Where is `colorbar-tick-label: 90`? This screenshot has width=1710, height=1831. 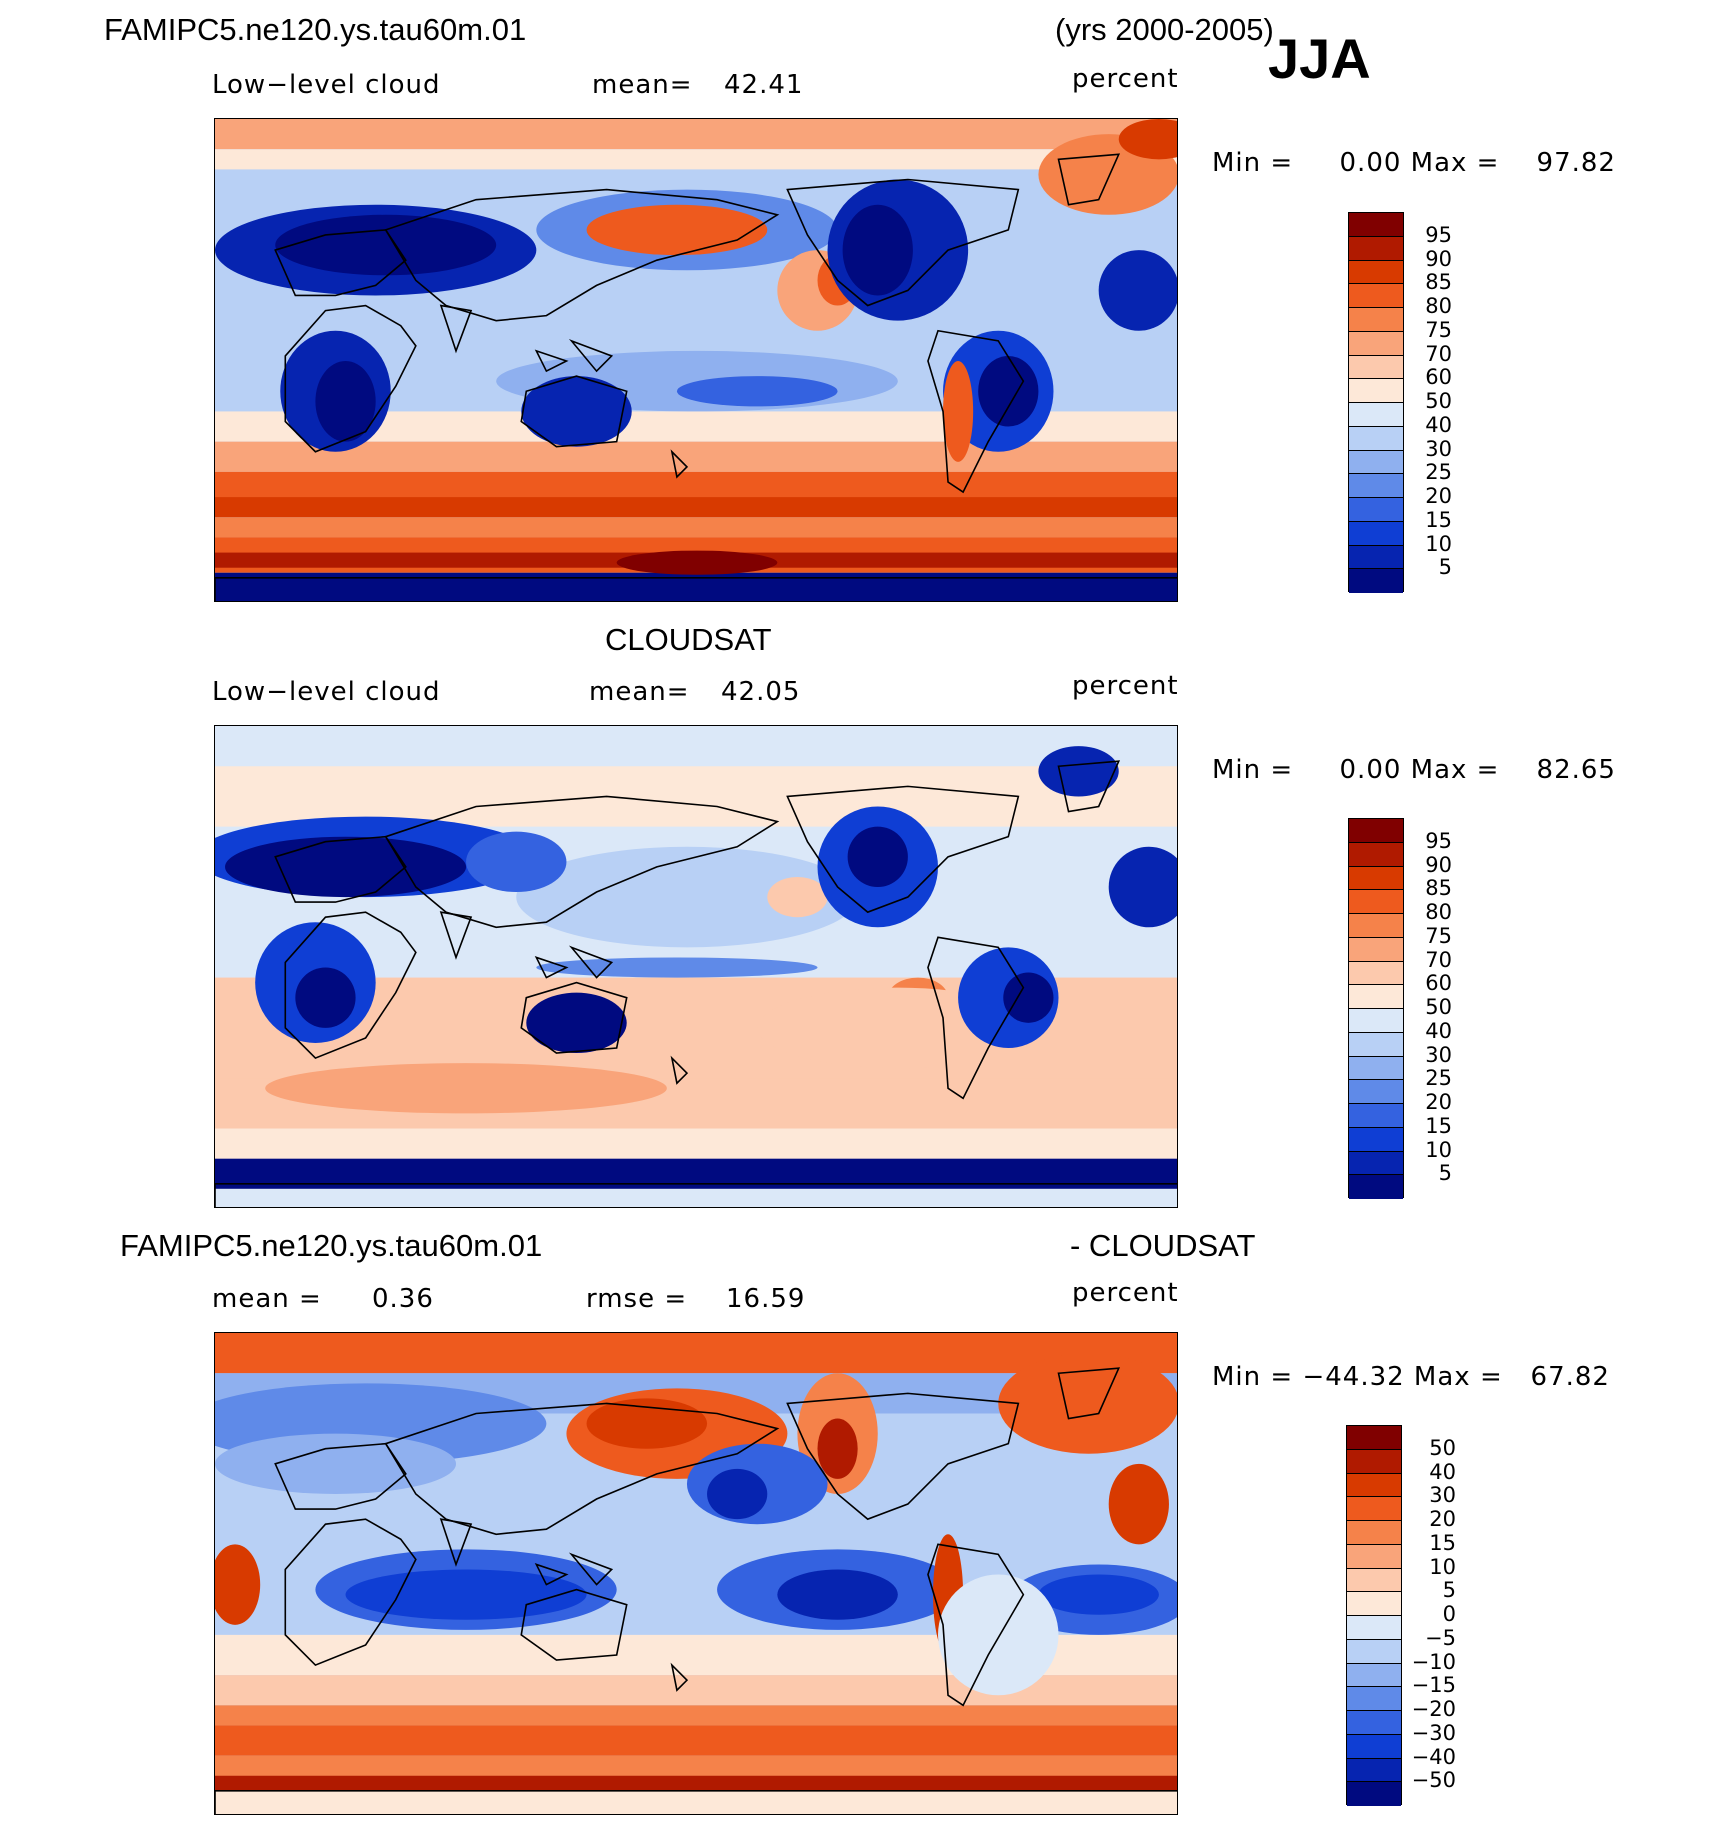
colorbar-tick-label: 90 is located at coordinates (1438, 258).